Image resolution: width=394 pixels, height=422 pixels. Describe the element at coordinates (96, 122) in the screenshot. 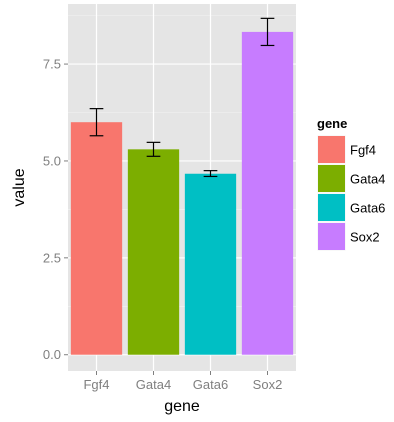

I see `error-bar-fgf4` at that location.